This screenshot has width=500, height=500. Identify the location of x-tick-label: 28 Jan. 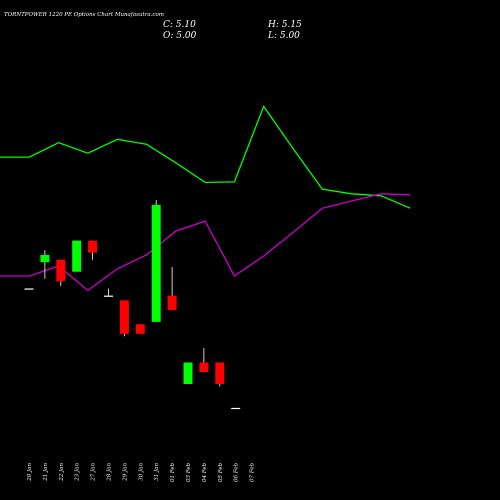
(110, 472).